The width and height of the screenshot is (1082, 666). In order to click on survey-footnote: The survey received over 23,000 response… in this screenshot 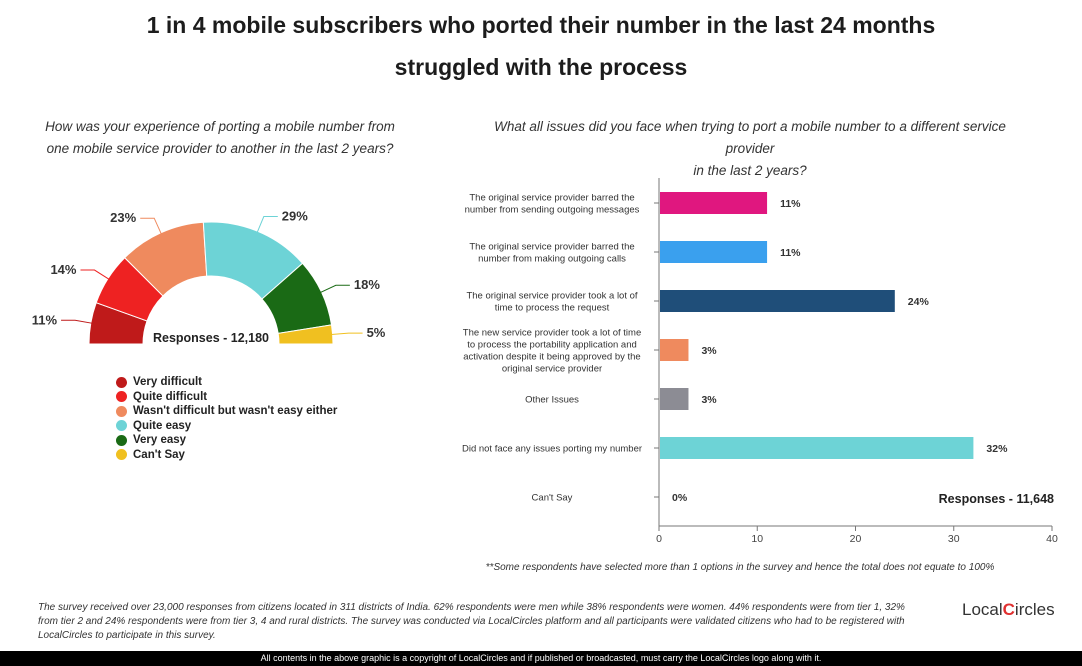, I will do `click(471, 621)`.